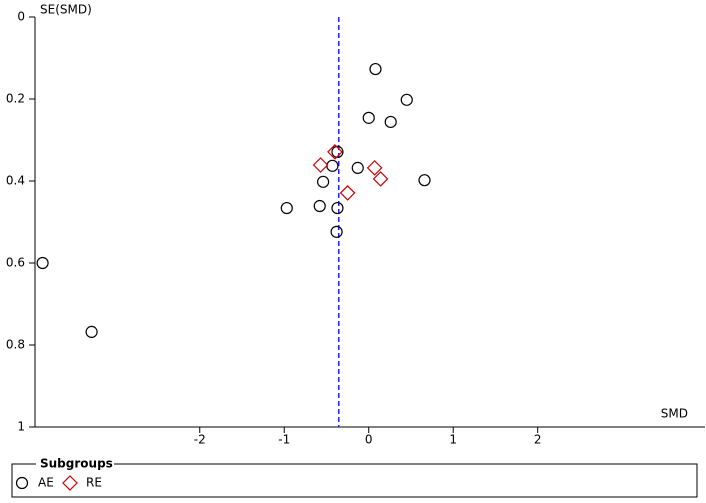 This screenshot has width=706, height=503. What do you see at coordinates (94, 483) in the screenshot?
I see `legend-label: RE` at bounding box center [94, 483].